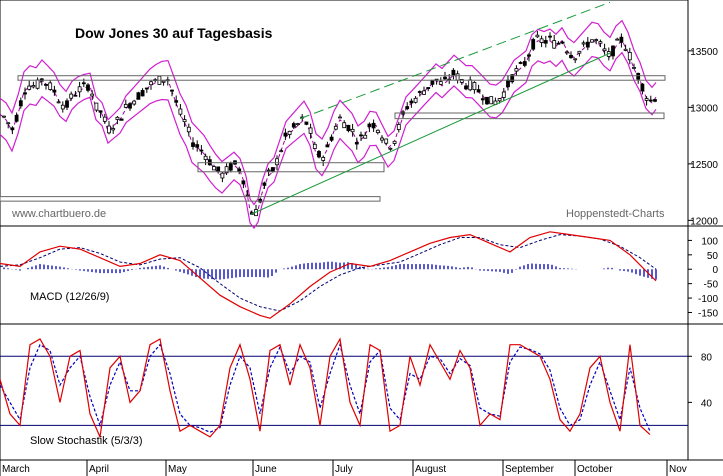  I want to click on month-label: April, so click(99, 469).